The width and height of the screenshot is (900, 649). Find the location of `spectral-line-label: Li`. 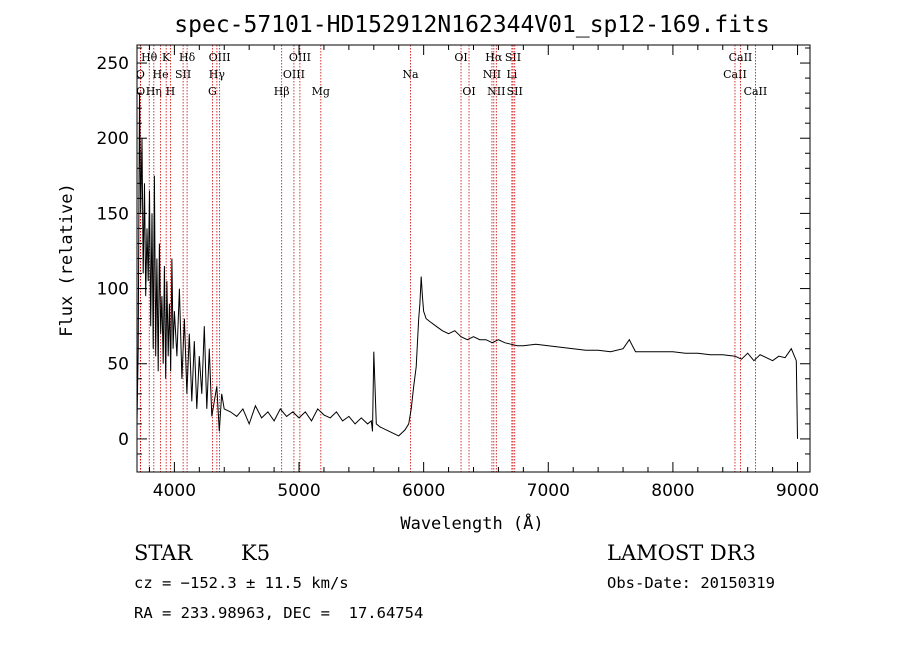

spectral-line-label: Li is located at coordinates (511, 74).